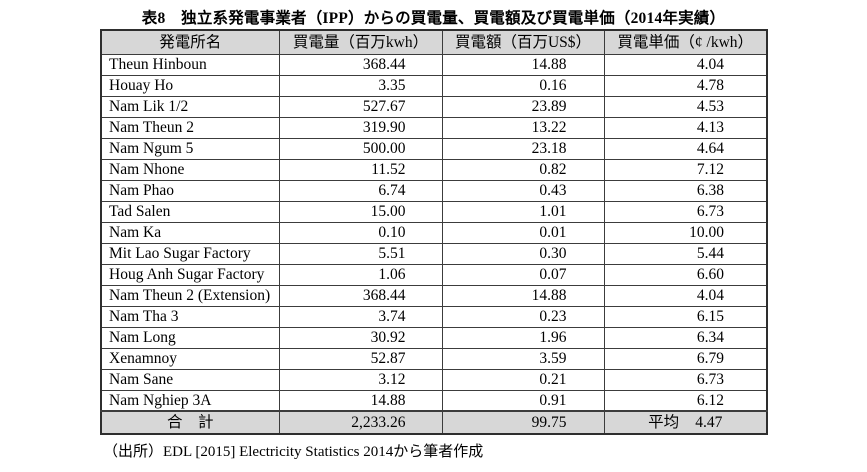  I want to click on plant-name-cell: Nam Lik 1/2, so click(190, 106).